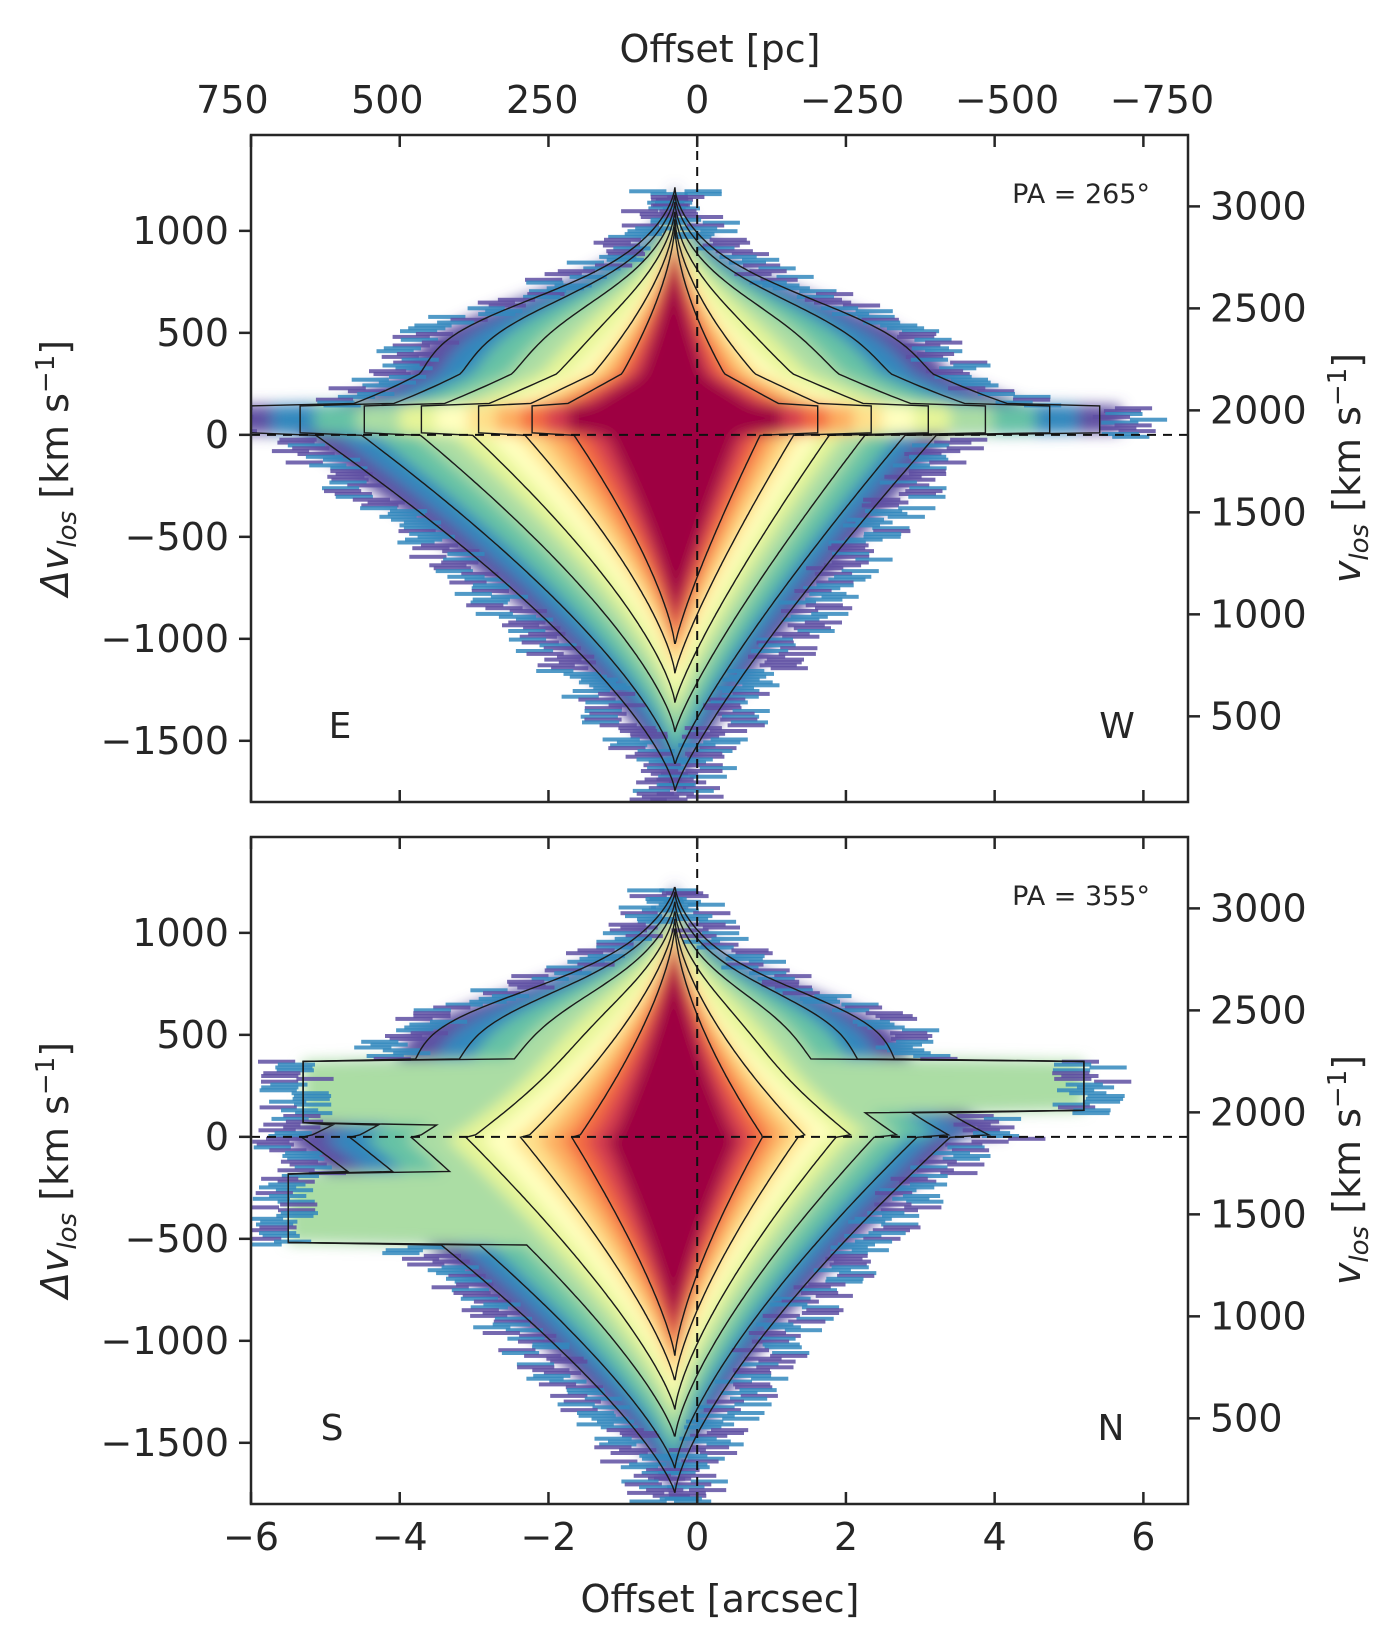 This screenshot has height=1640, width=1395. Describe the element at coordinates (192, 333) in the screenshot. I see `top-y-tick-label: 500` at that location.